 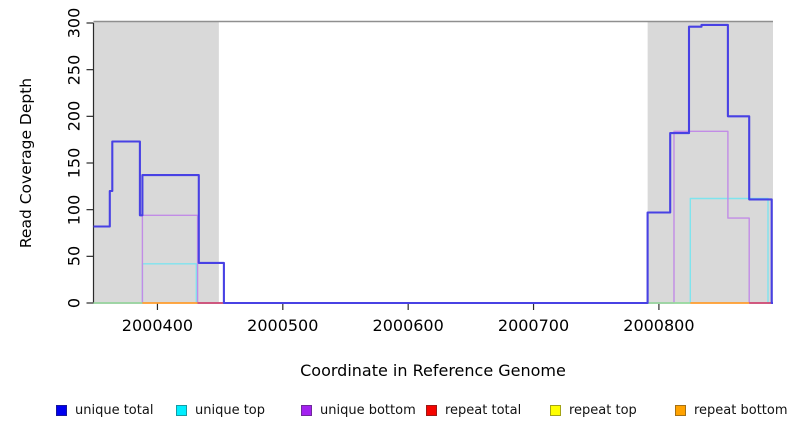 I want to click on legend-item-unique-top: unique top, so click(x=220, y=410).